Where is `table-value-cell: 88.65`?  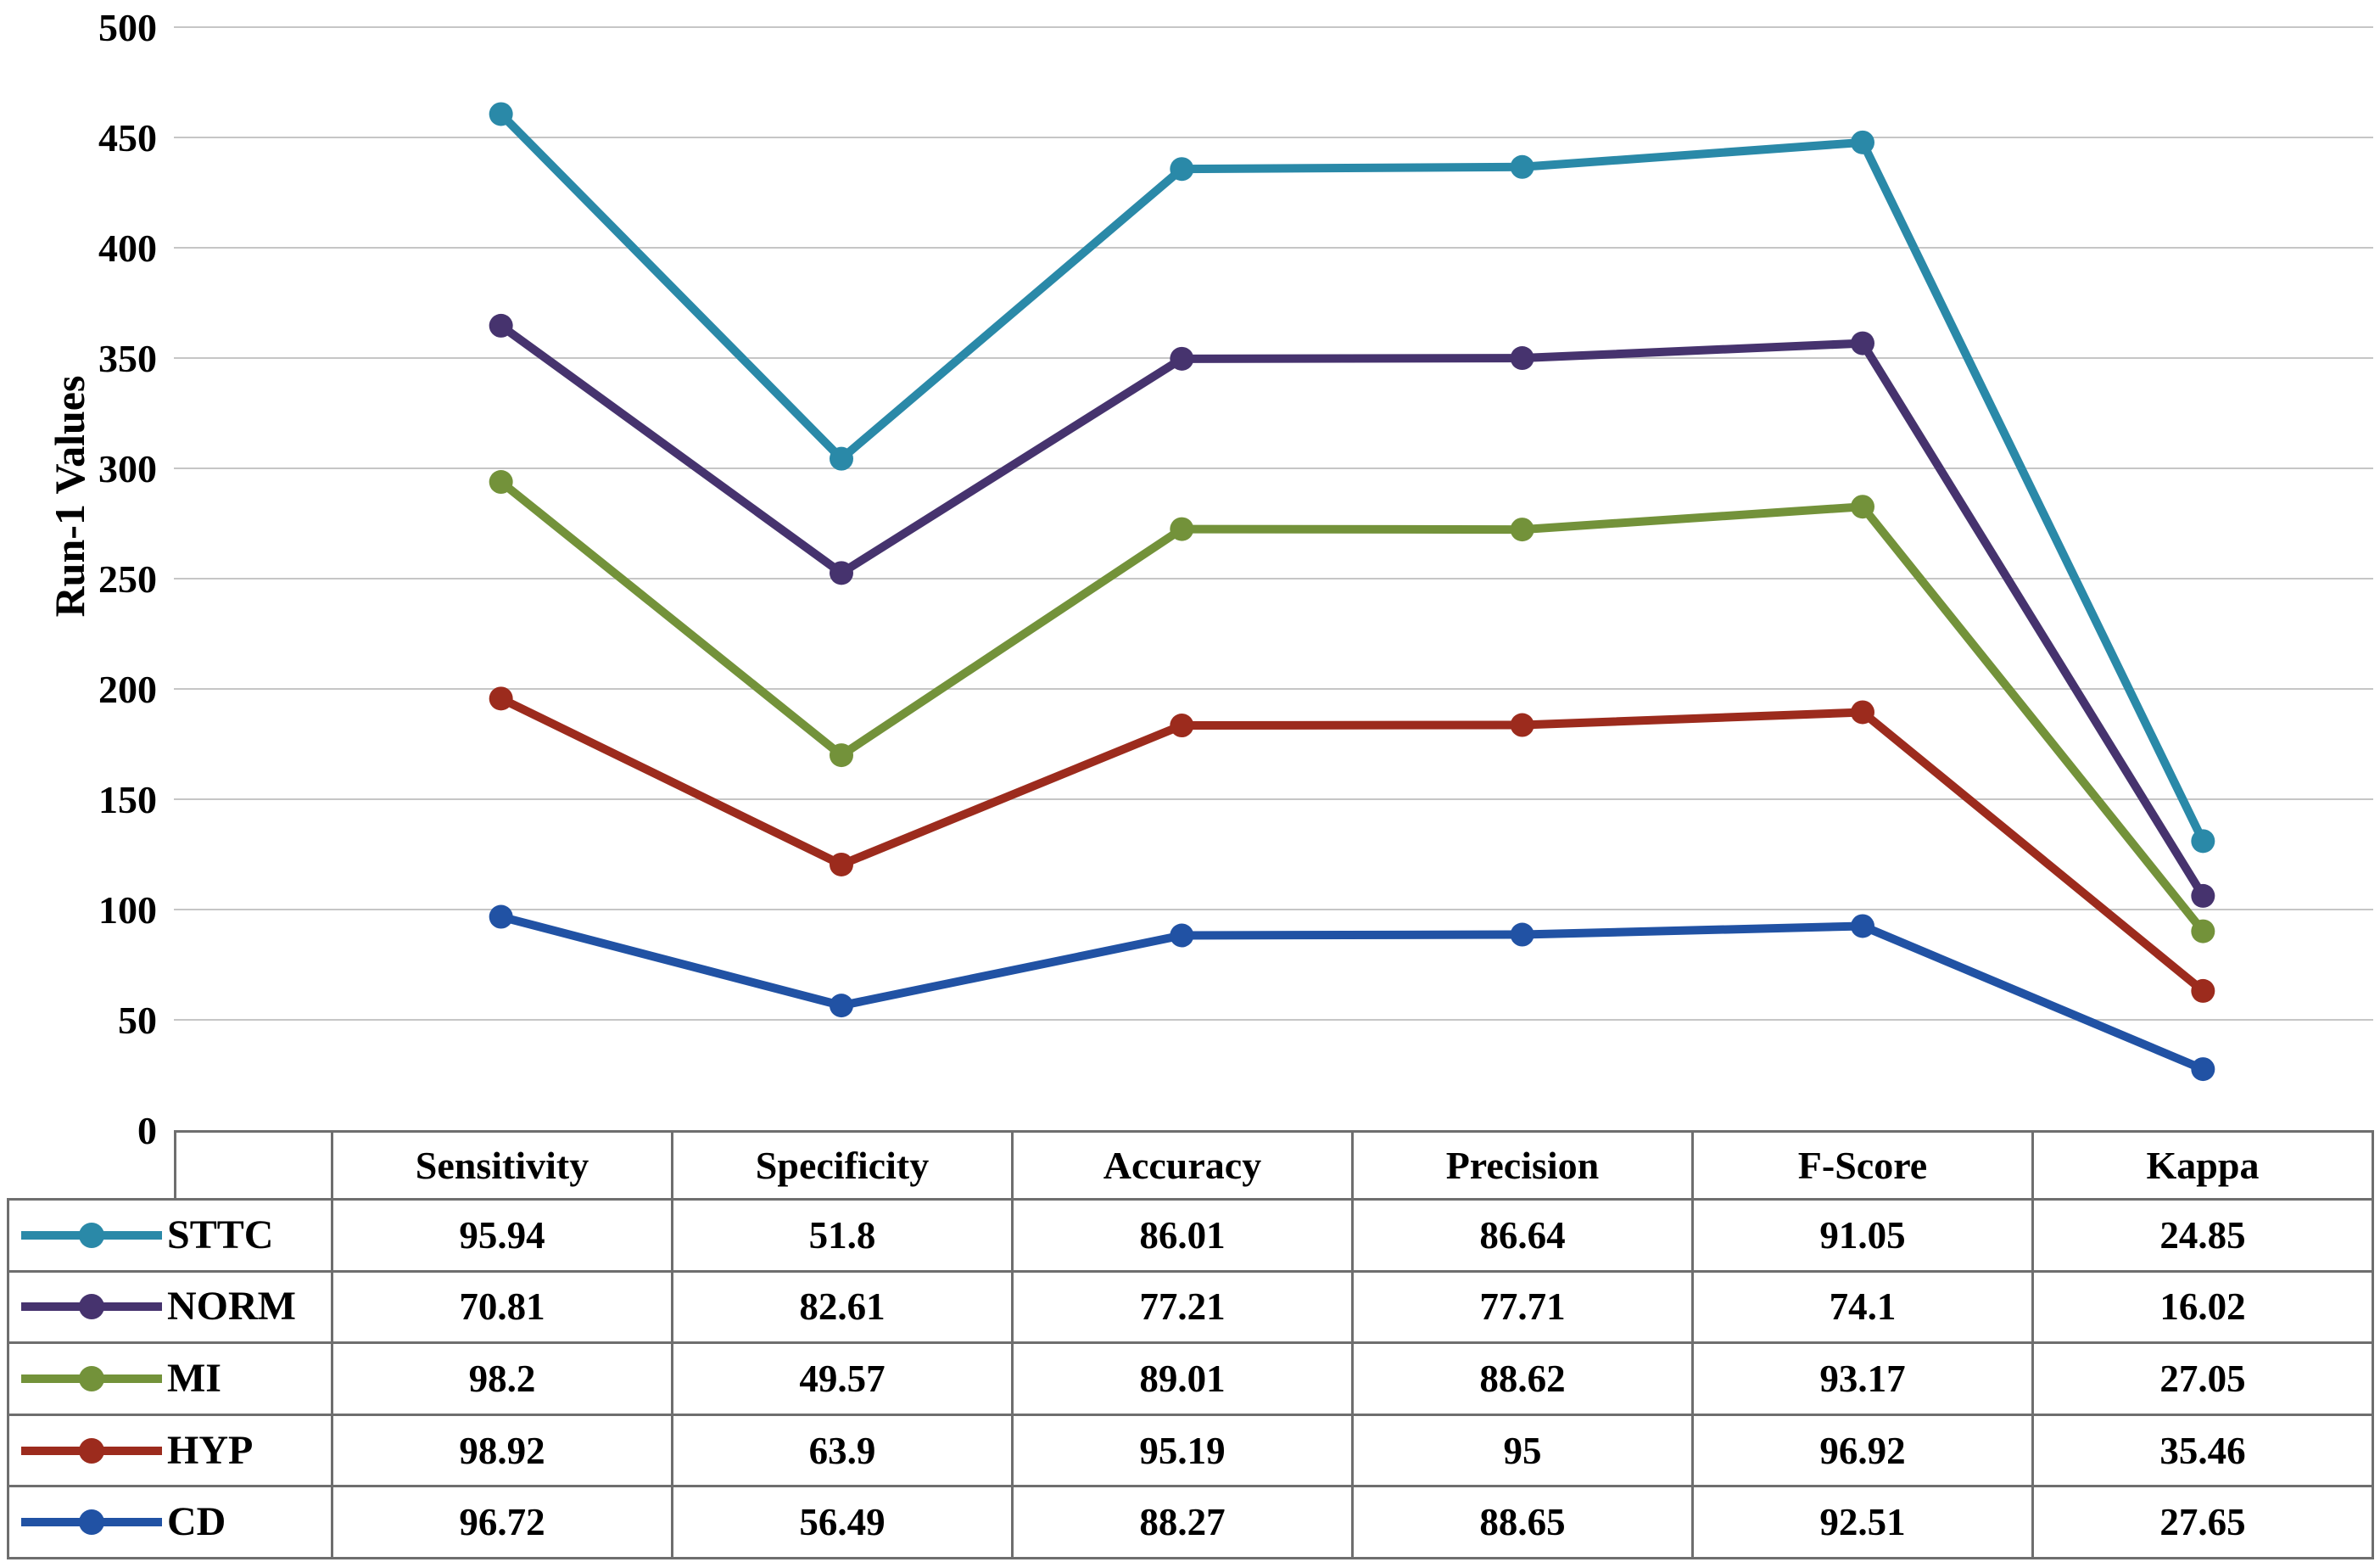 table-value-cell: 88.65 is located at coordinates (1522, 1522).